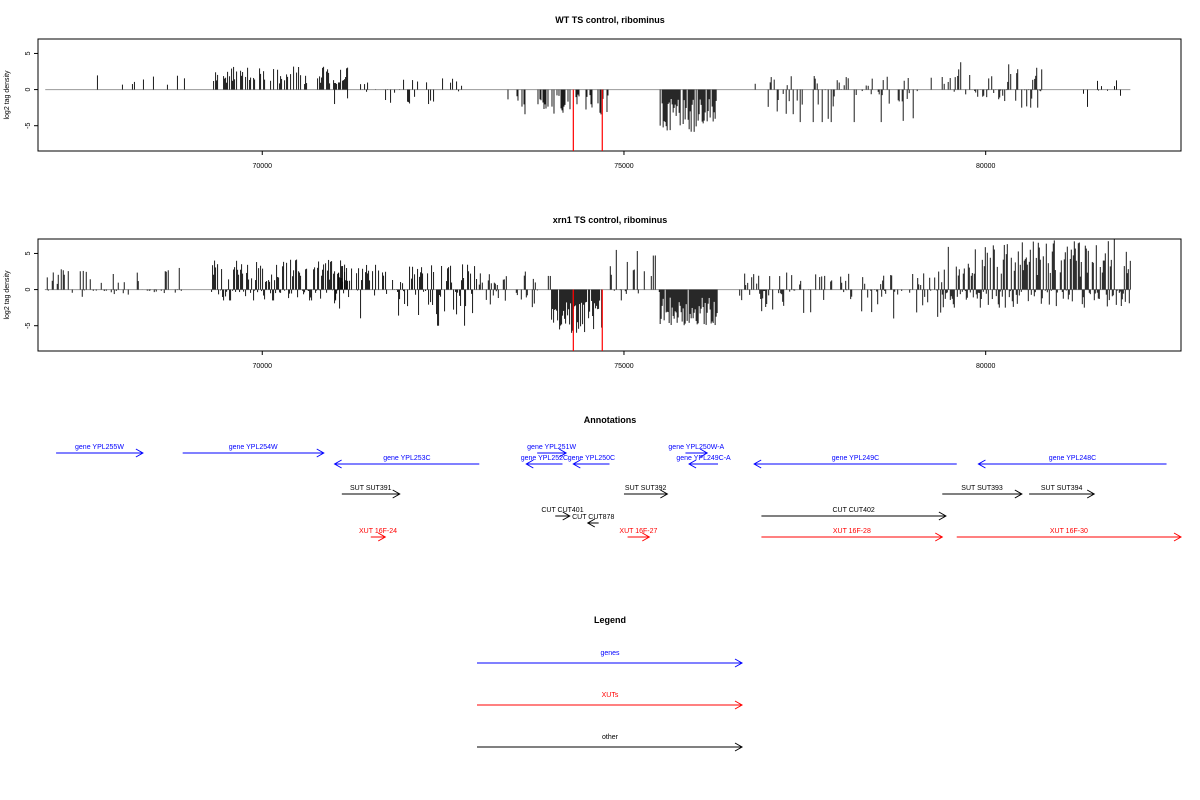 The width and height of the screenshot is (1200, 800). I want to click on feature-label: XUT 16F-30, so click(1069, 531).